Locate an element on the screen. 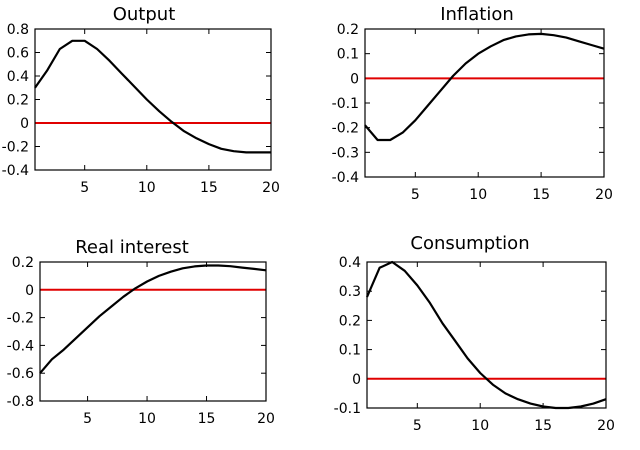  y-tick-label: -0.8 is located at coordinates (20, 402).